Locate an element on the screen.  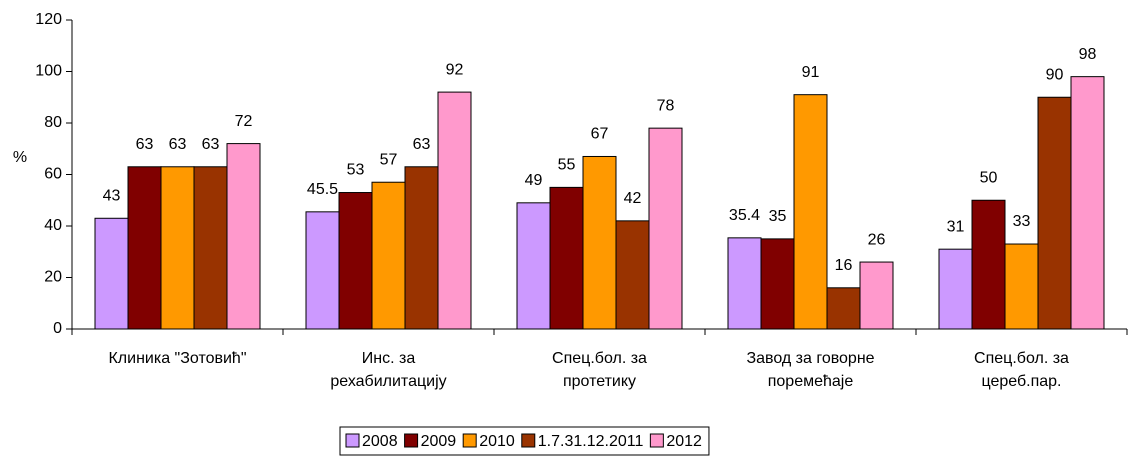
x-tick-label: Инс. за рехабилитацију is located at coordinates (388, 370).